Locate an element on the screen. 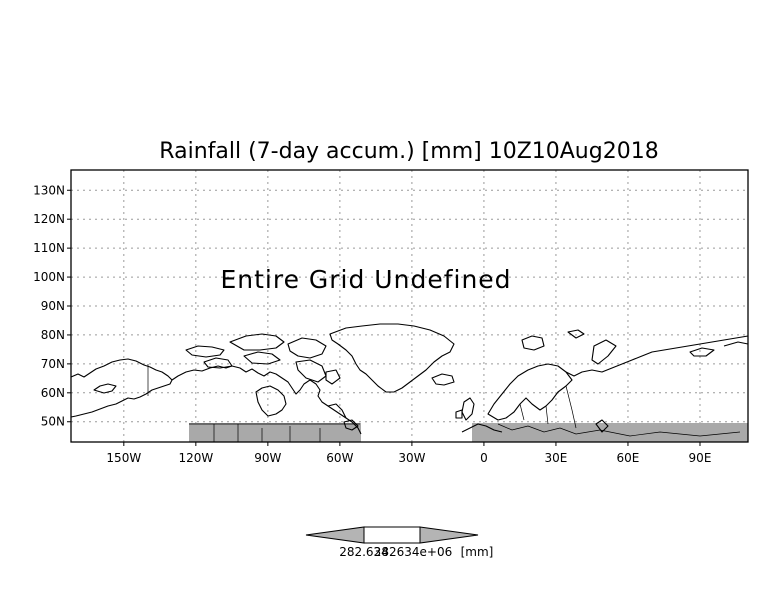  coastline-russia-arctic is located at coordinates (657, 356).